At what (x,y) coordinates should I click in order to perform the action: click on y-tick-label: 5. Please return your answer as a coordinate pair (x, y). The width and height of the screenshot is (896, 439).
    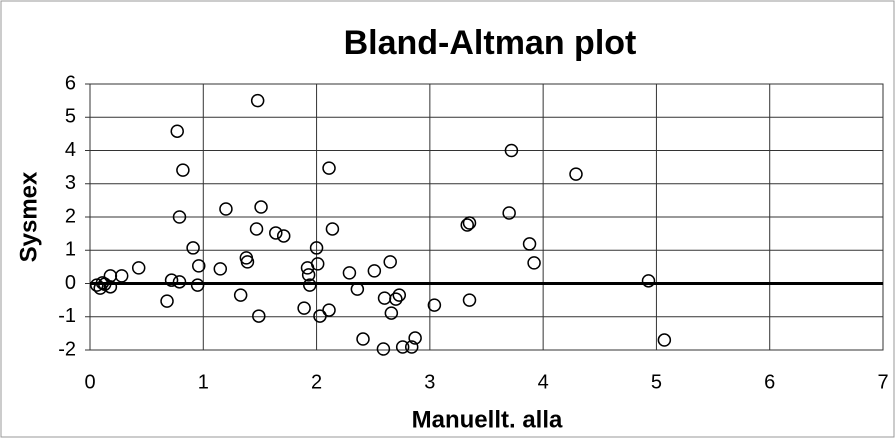
    Looking at the image, I should click on (70, 117).